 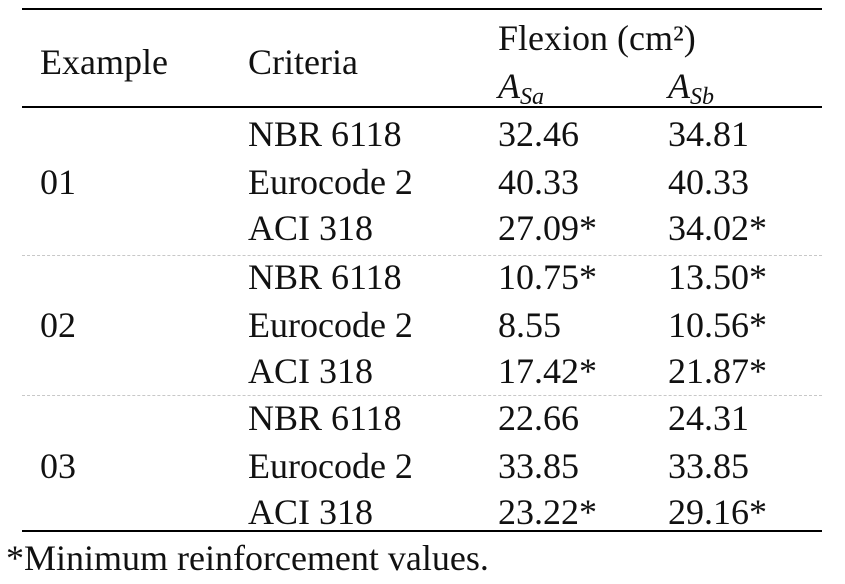 What do you see at coordinates (303, 62) in the screenshot?
I see `column-header-criteria: Criteria` at bounding box center [303, 62].